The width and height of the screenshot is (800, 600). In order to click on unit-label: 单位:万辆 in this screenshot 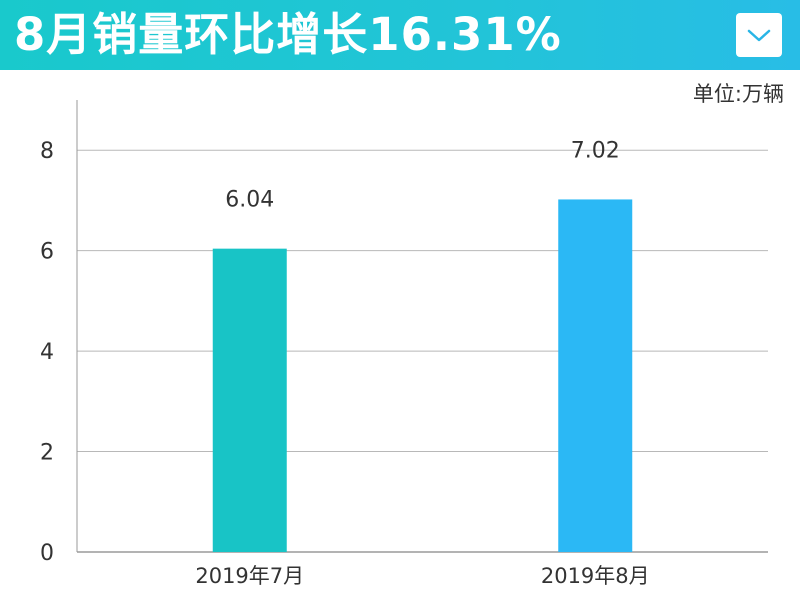, I will do `click(738, 94)`.